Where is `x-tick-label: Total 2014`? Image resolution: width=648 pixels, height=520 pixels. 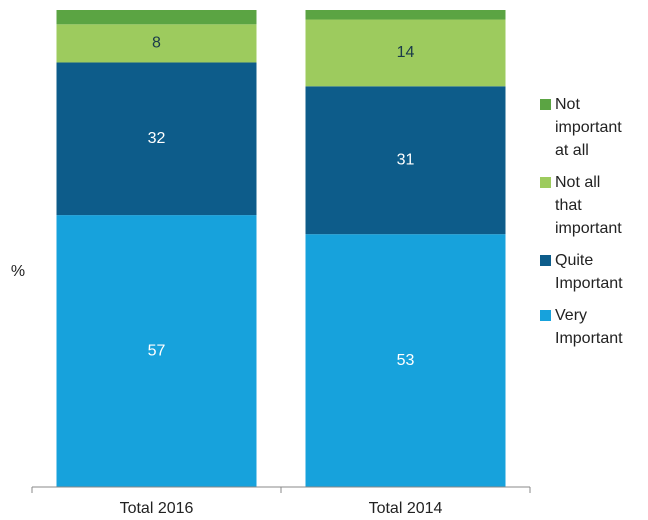
x-tick-label: Total 2014 is located at coordinates (406, 508).